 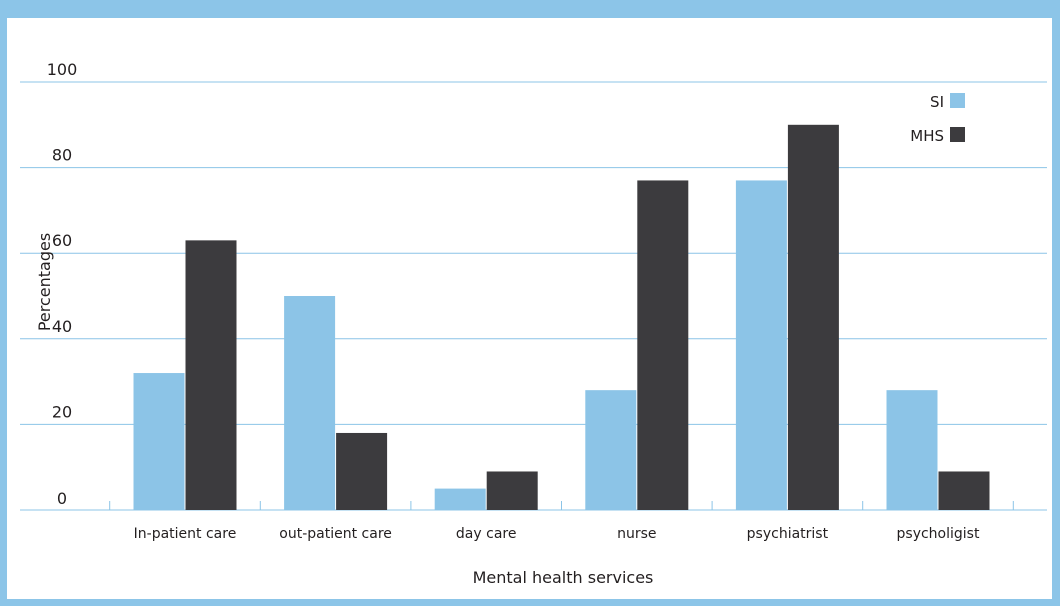 I want to click on y-axis-title: Percentages, so click(x=44, y=282).